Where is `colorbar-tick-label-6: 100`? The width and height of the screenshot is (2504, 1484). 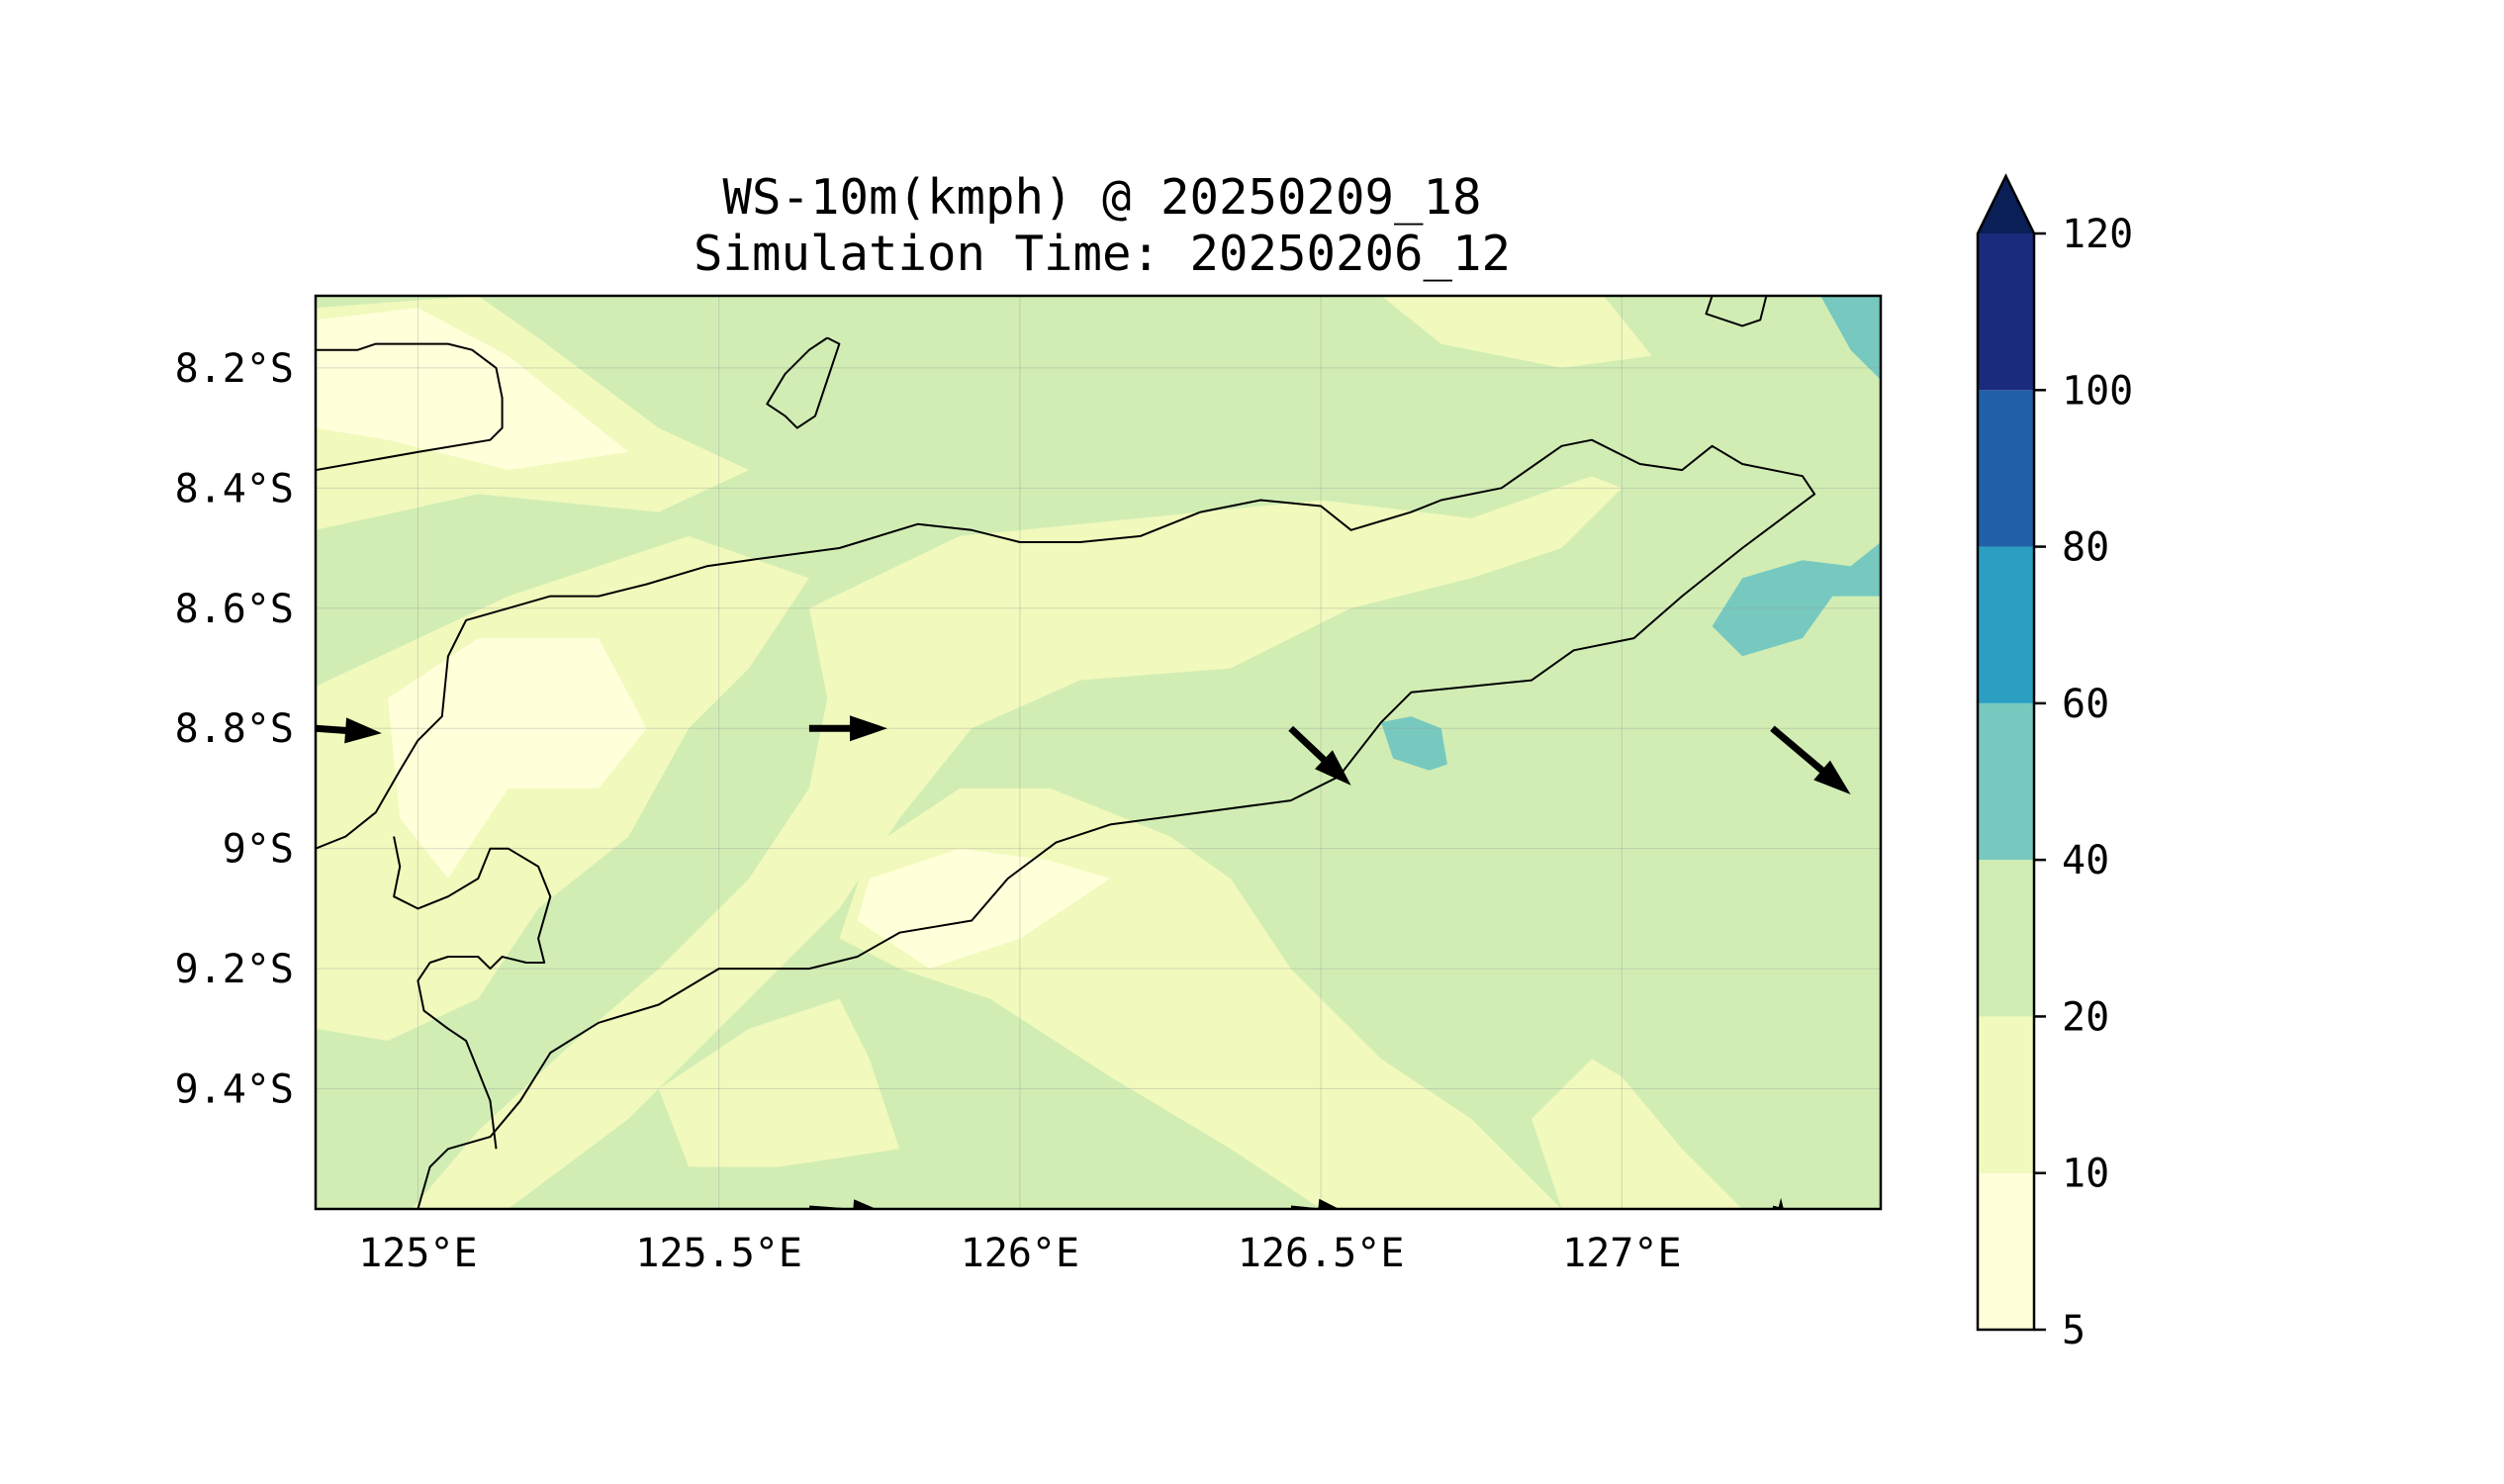
colorbar-tick-label-6: 100 is located at coordinates (2097, 391).